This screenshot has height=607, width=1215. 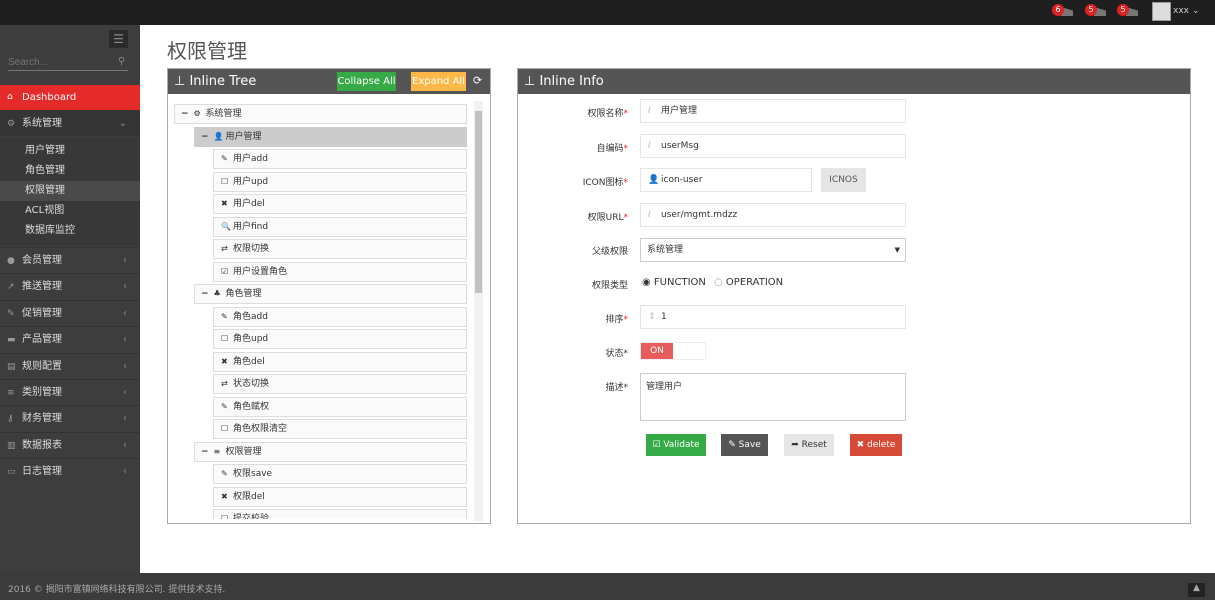 What do you see at coordinates (1161, 11) in the screenshot?
I see `avatar` at bounding box center [1161, 11].